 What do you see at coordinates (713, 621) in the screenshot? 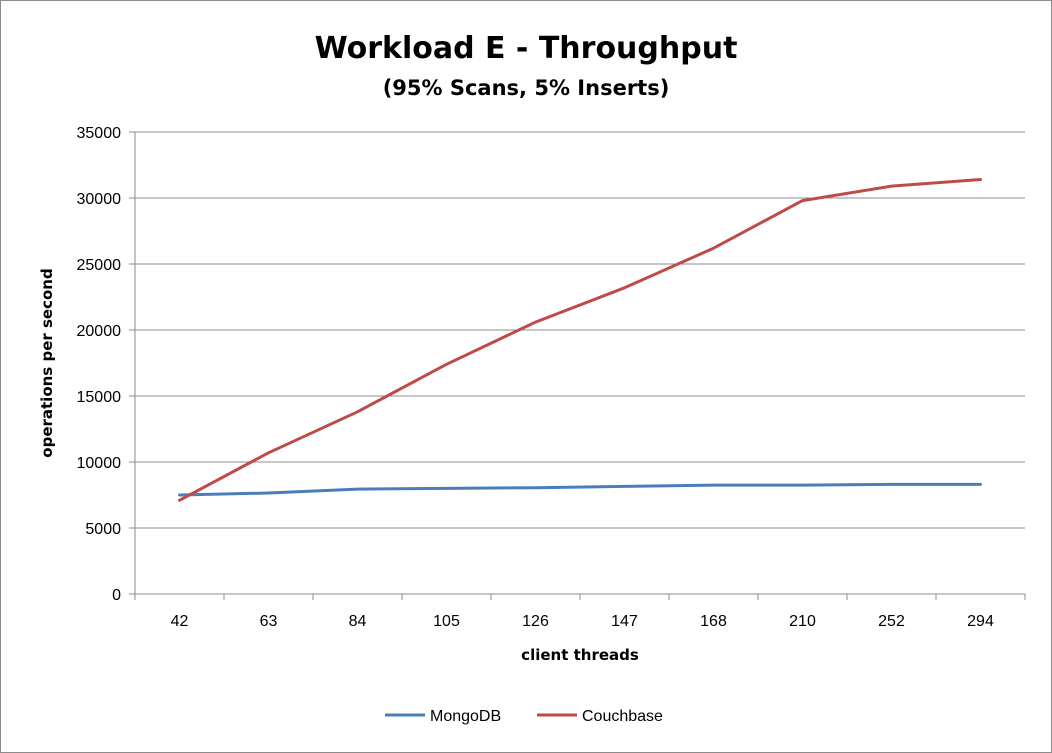
I see `x-tick-label: 168` at bounding box center [713, 621].